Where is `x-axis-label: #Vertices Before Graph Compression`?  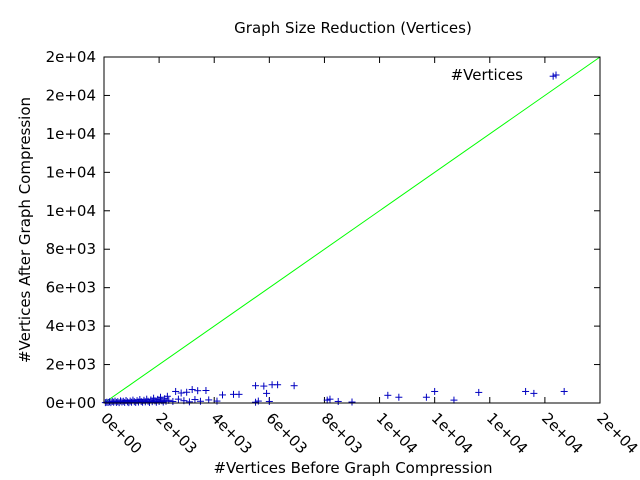 x-axis-label: #Vertices Before Graph Compression is located at coordinates (352, 468).